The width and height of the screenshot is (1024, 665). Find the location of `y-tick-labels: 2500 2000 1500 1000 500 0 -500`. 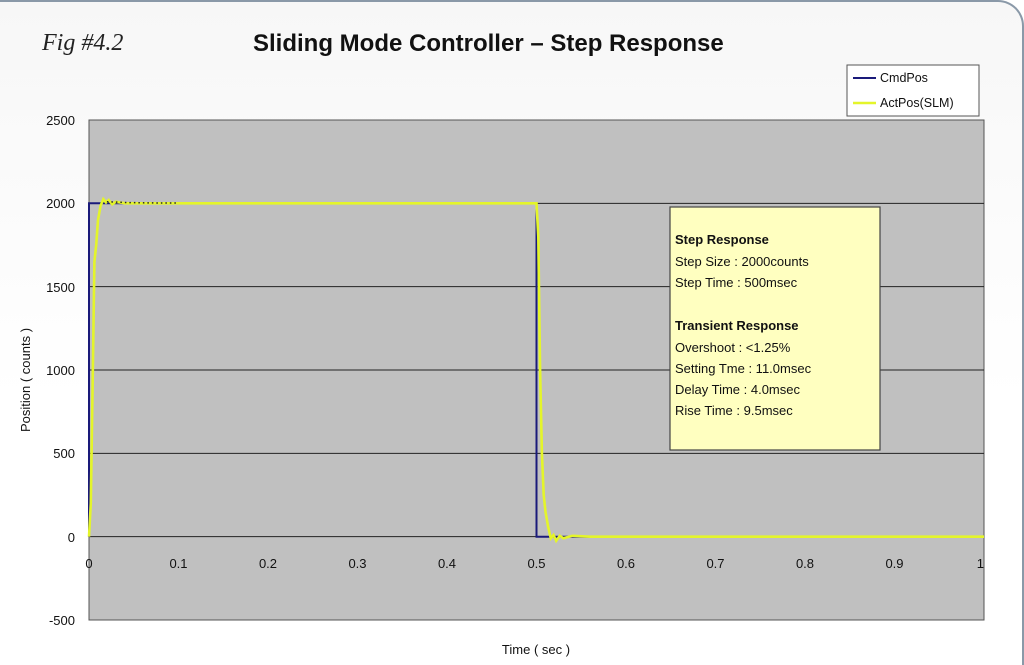

y-tick-labels: 2500 2000 1500 1000 500 0 -500 is located at coordinates (60, 370).